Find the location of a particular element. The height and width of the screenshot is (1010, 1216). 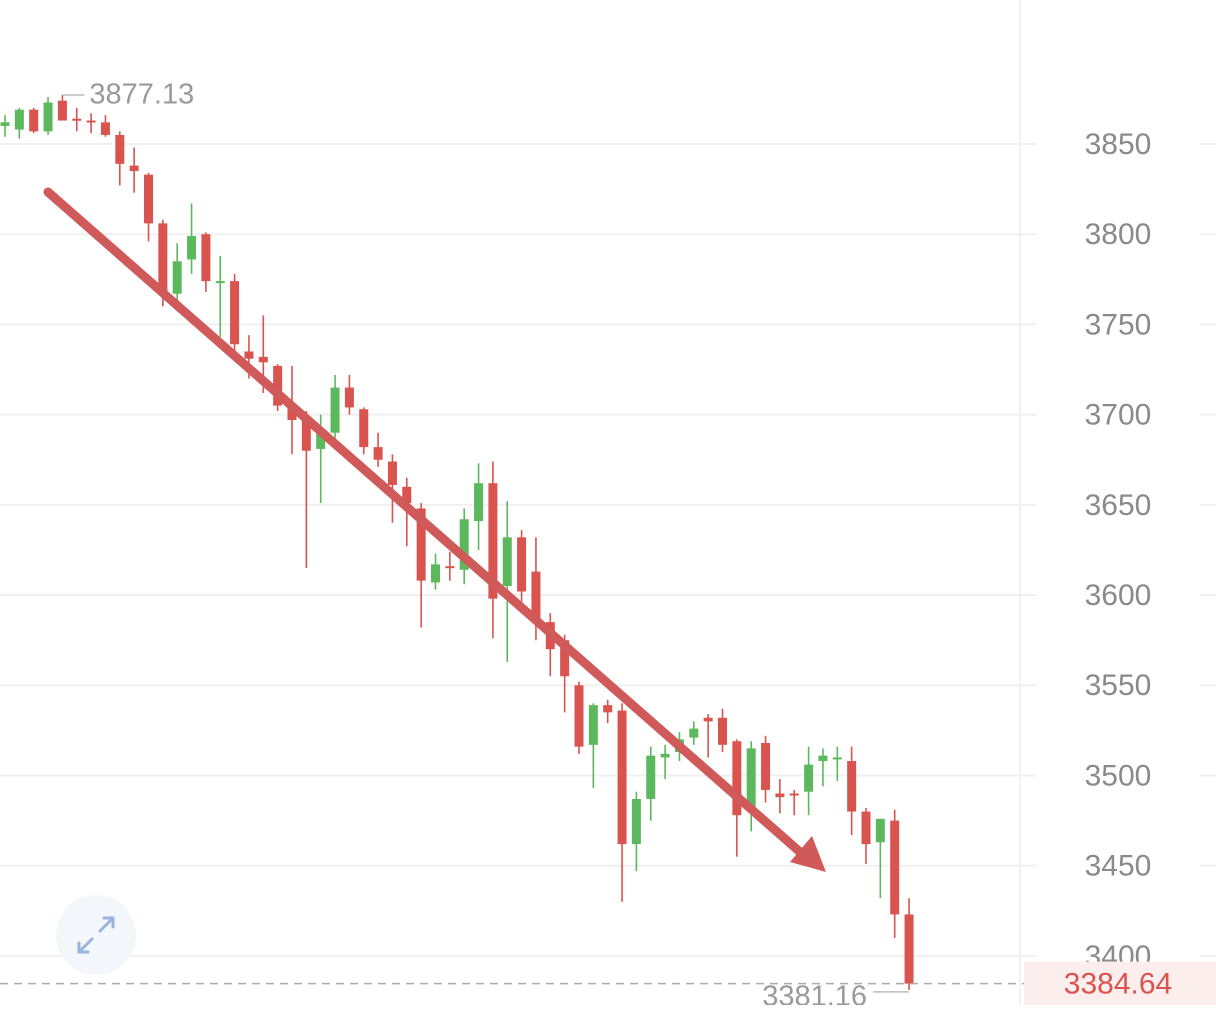

last-price-box is located at coordinates (1120, 983).